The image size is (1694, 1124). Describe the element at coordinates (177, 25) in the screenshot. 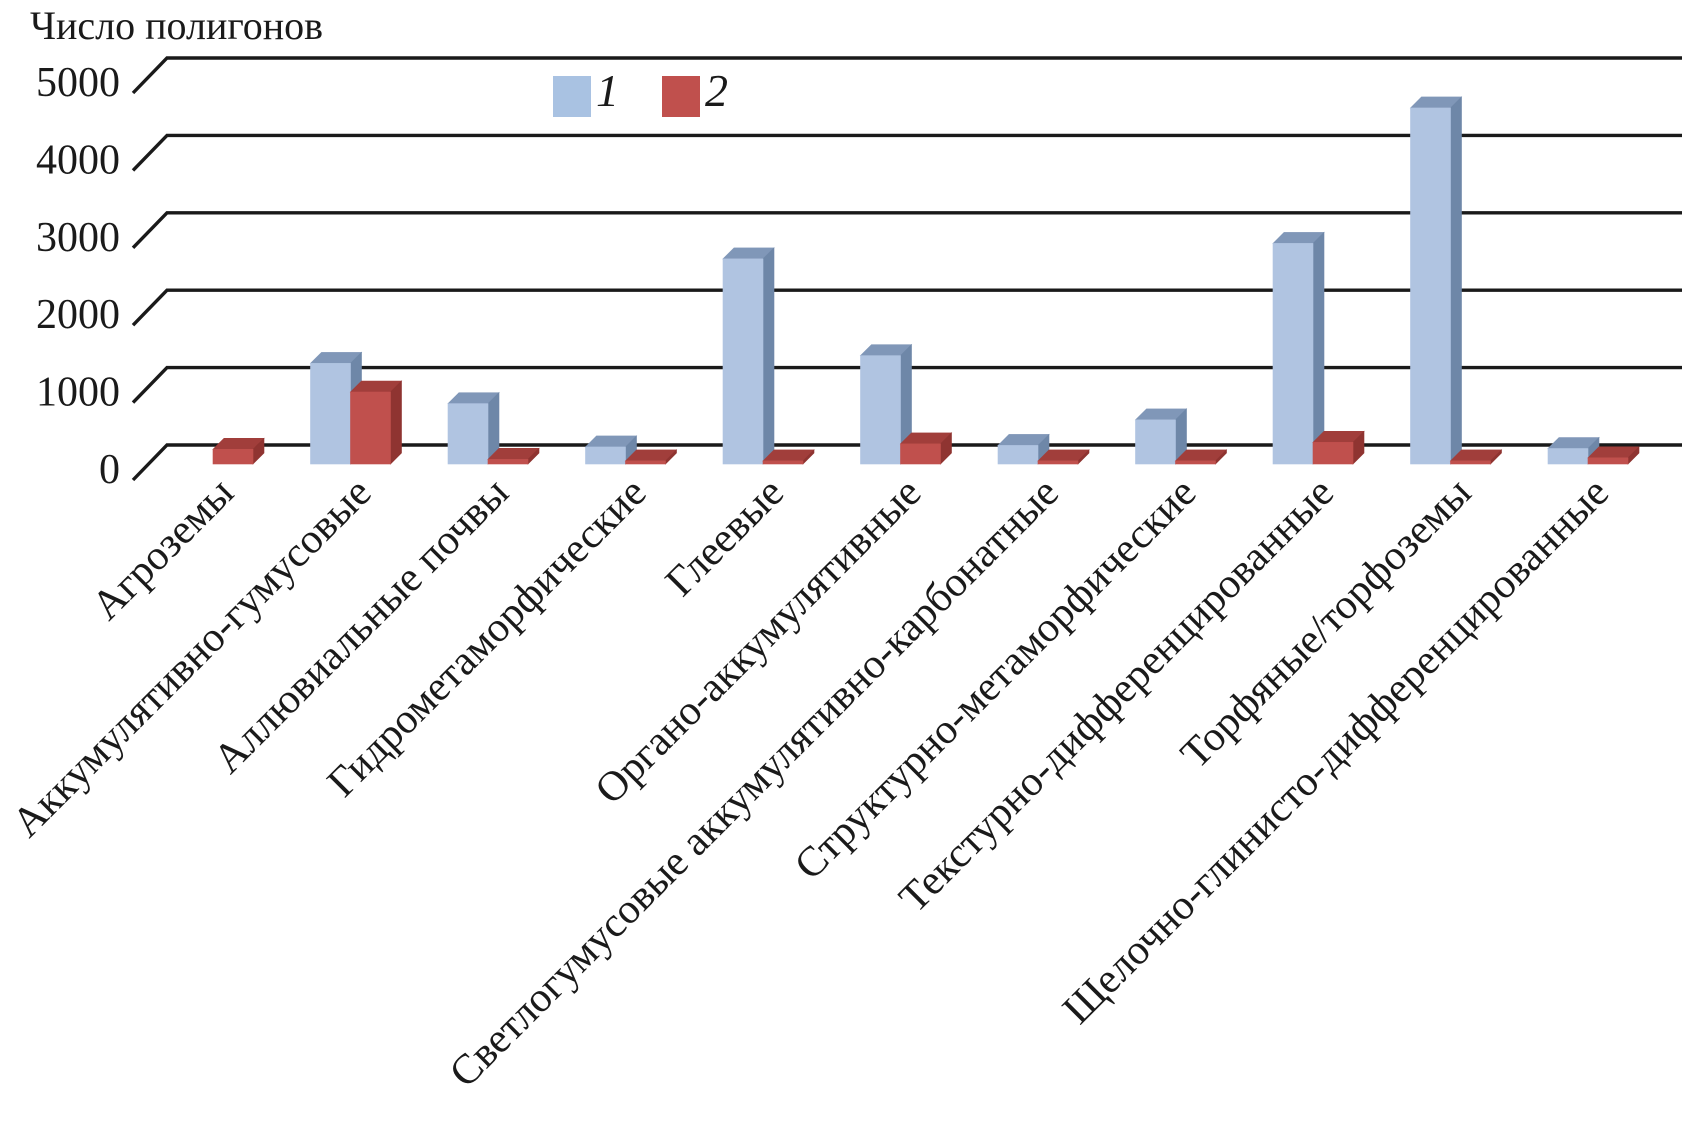

I see `y-axis-title: Число полигонов` at that location.